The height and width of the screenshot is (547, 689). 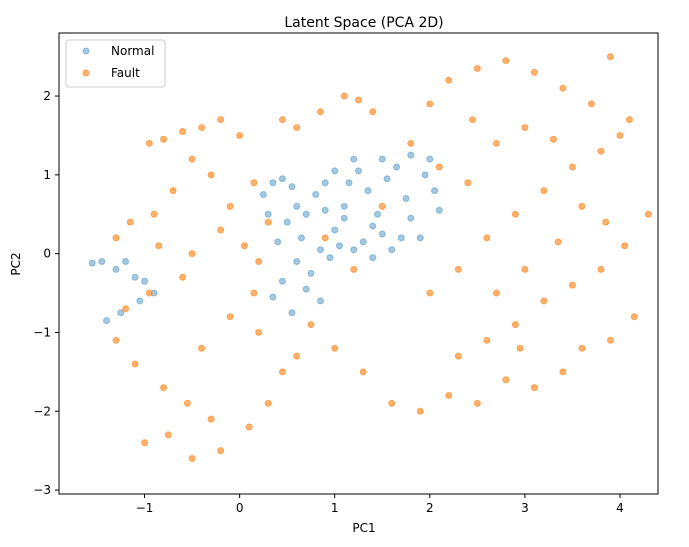 What do you see at coordinates (525, 508) in the screenshot?
I see `x-tick-label: 3` at bounding box center [525, 508].